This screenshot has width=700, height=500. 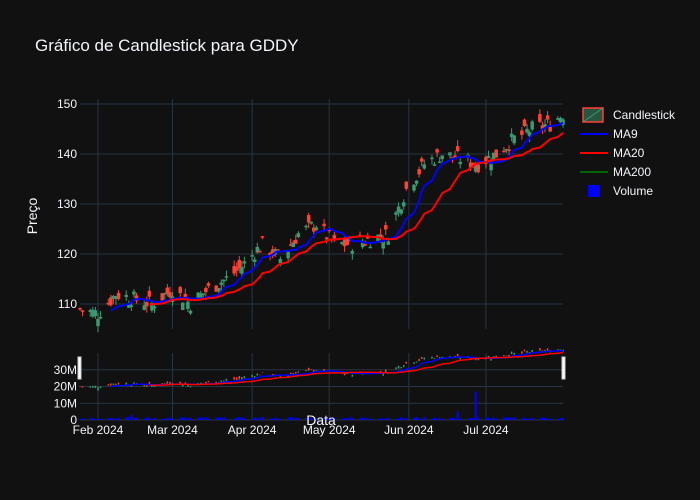 What do you see at coordinates (321, 369) in the screenshot?
I see `range-slider` at bounding box center [321, 369].